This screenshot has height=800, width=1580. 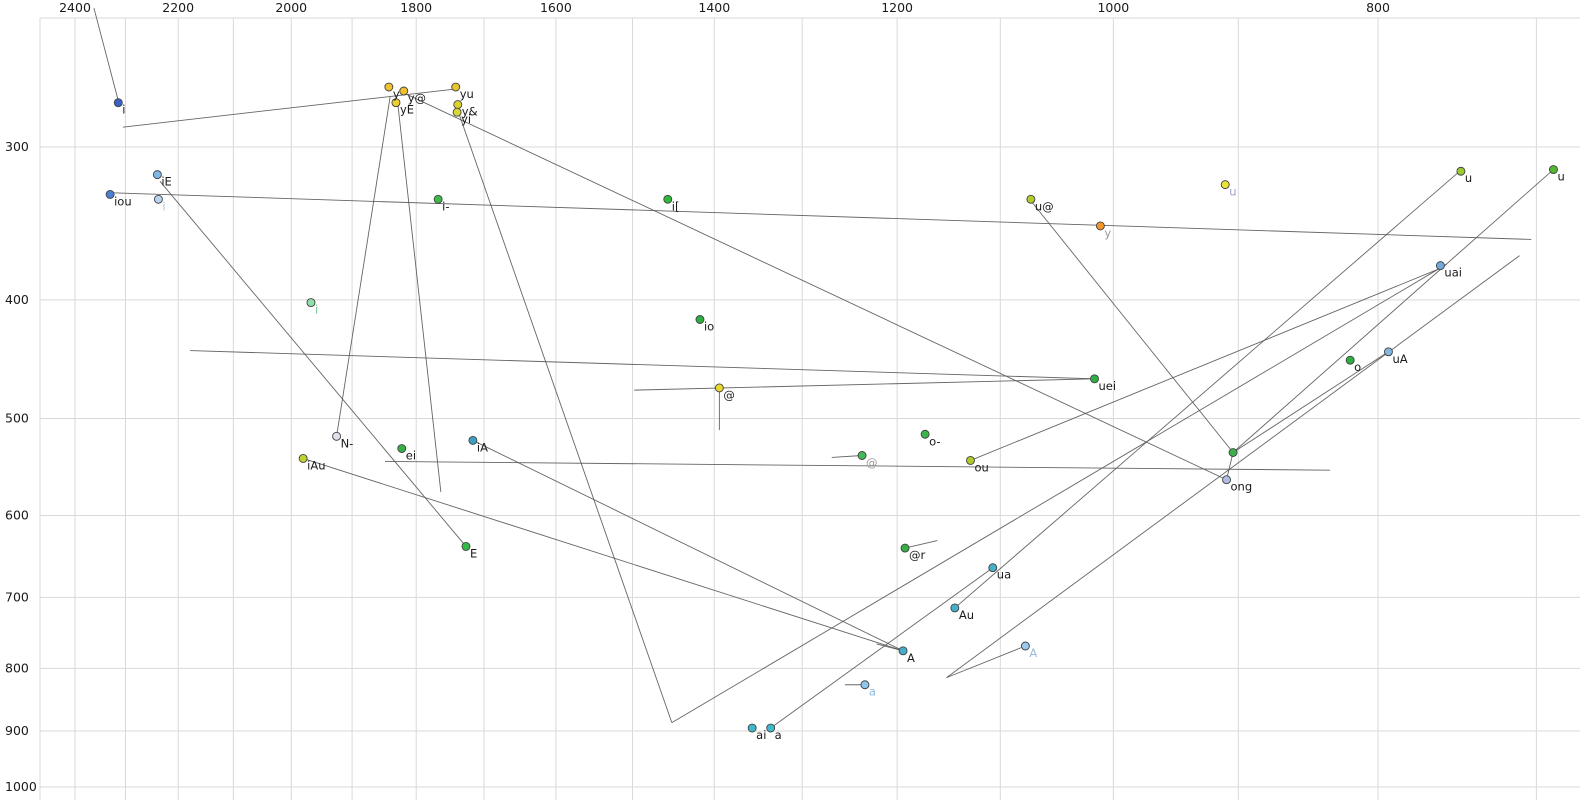 I want to click on point-label: o, so click(x=1357, y=367).